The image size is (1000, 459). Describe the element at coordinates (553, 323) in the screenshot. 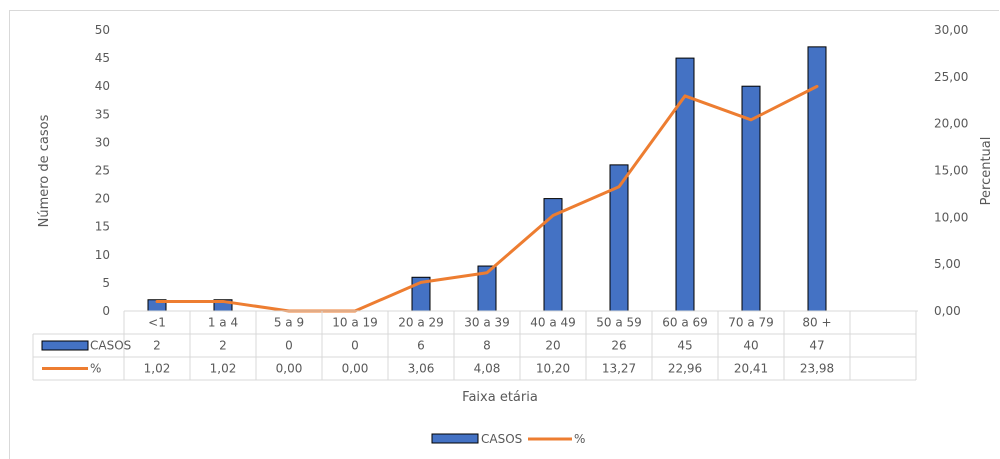

I see `category-label: 40 a 49` at that location.